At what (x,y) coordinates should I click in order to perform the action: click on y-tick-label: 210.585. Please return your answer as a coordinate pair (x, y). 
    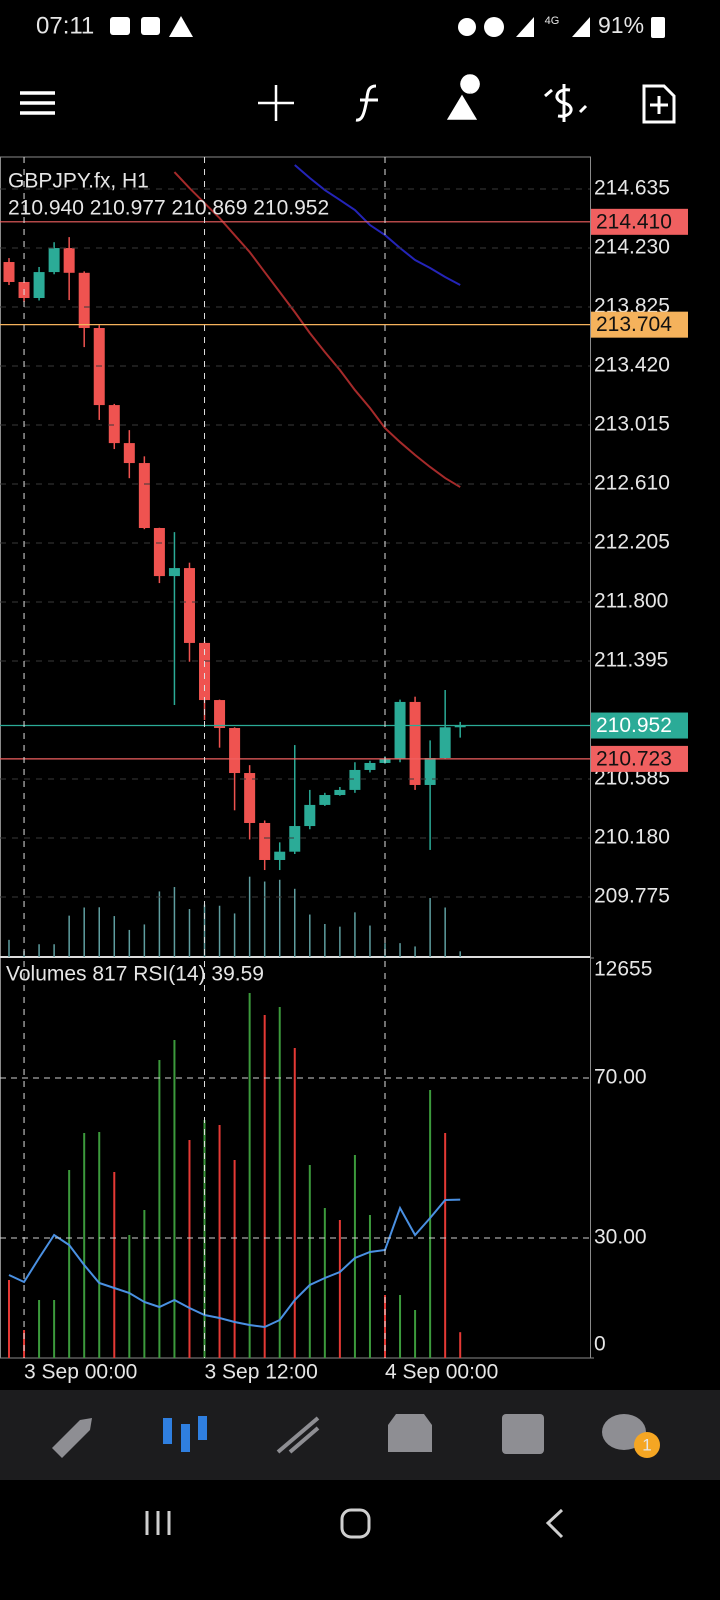
    Looking at the image, I should click on (632, 778).